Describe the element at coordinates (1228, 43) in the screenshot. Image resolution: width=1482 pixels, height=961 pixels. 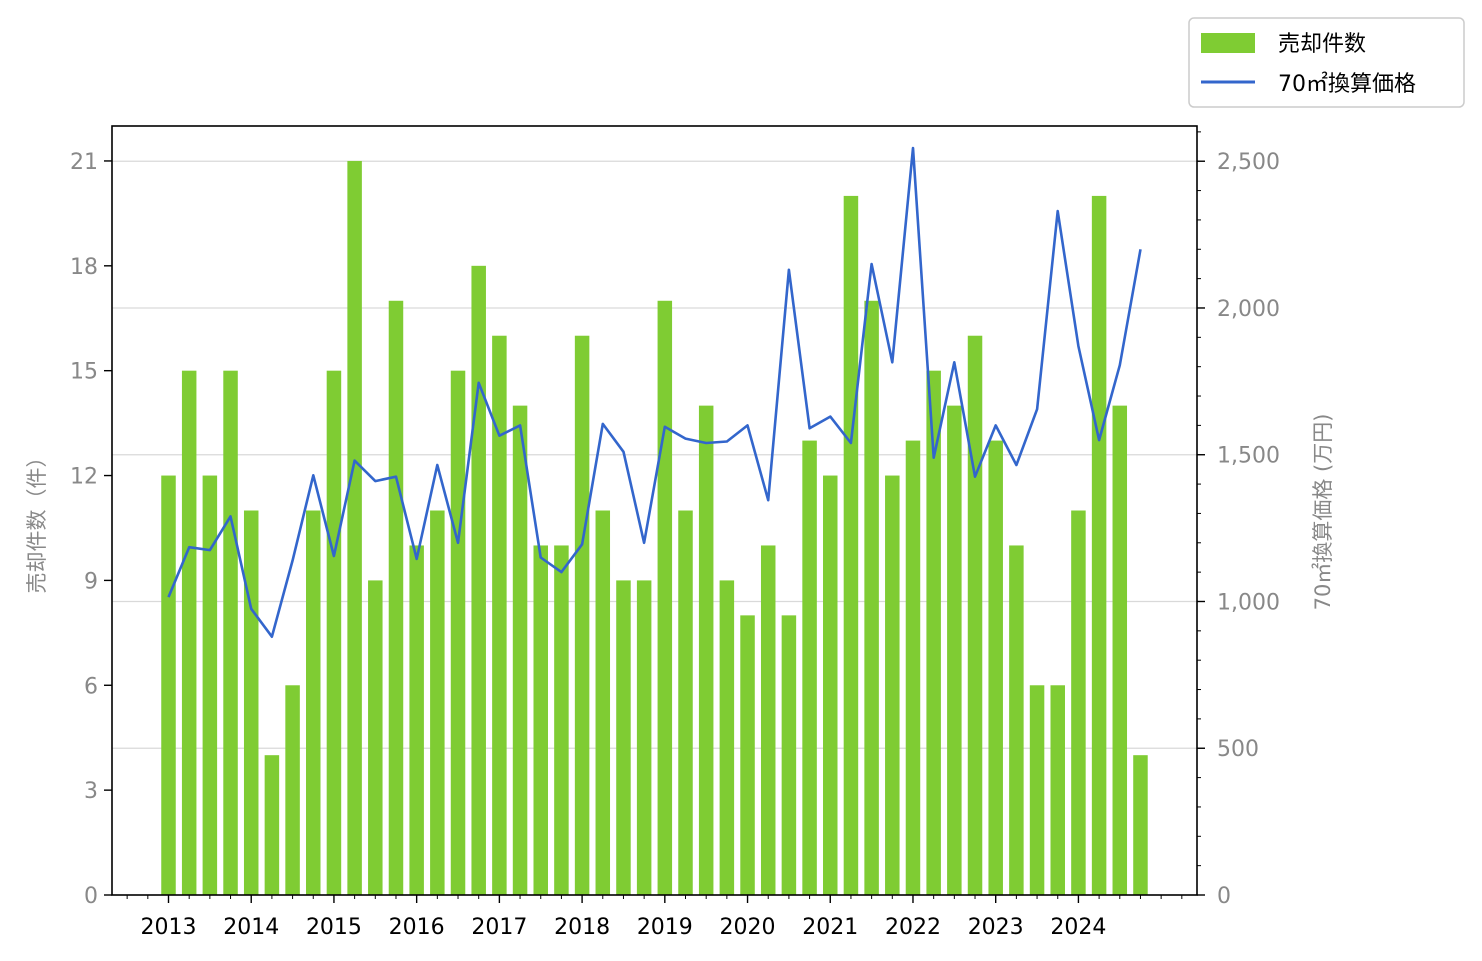
I see `legend-bar-swatch` at that location.